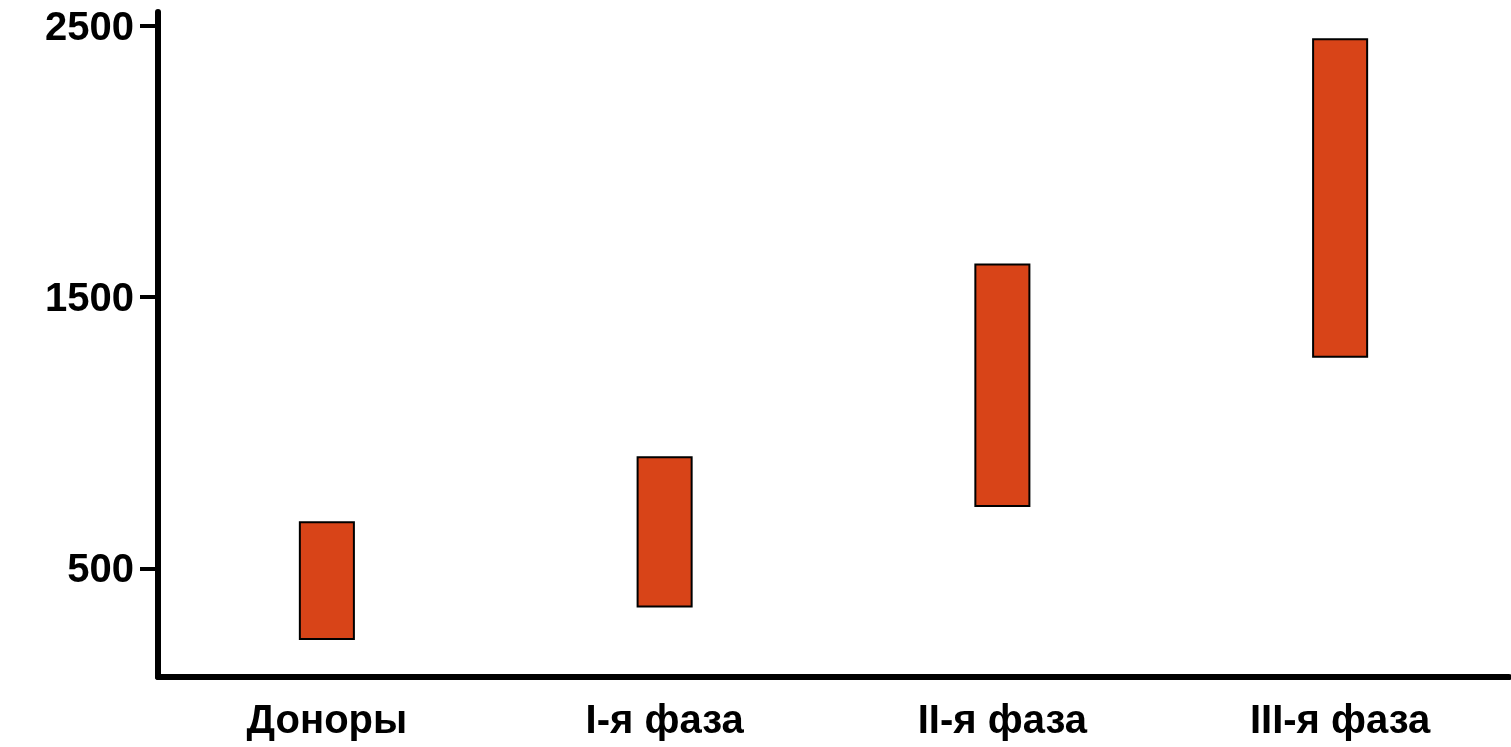  What do you see at coordinates (665, 719) in the screenshot?
I see `x-tick-label: I-я фаза` at bounding box center [665, 719].